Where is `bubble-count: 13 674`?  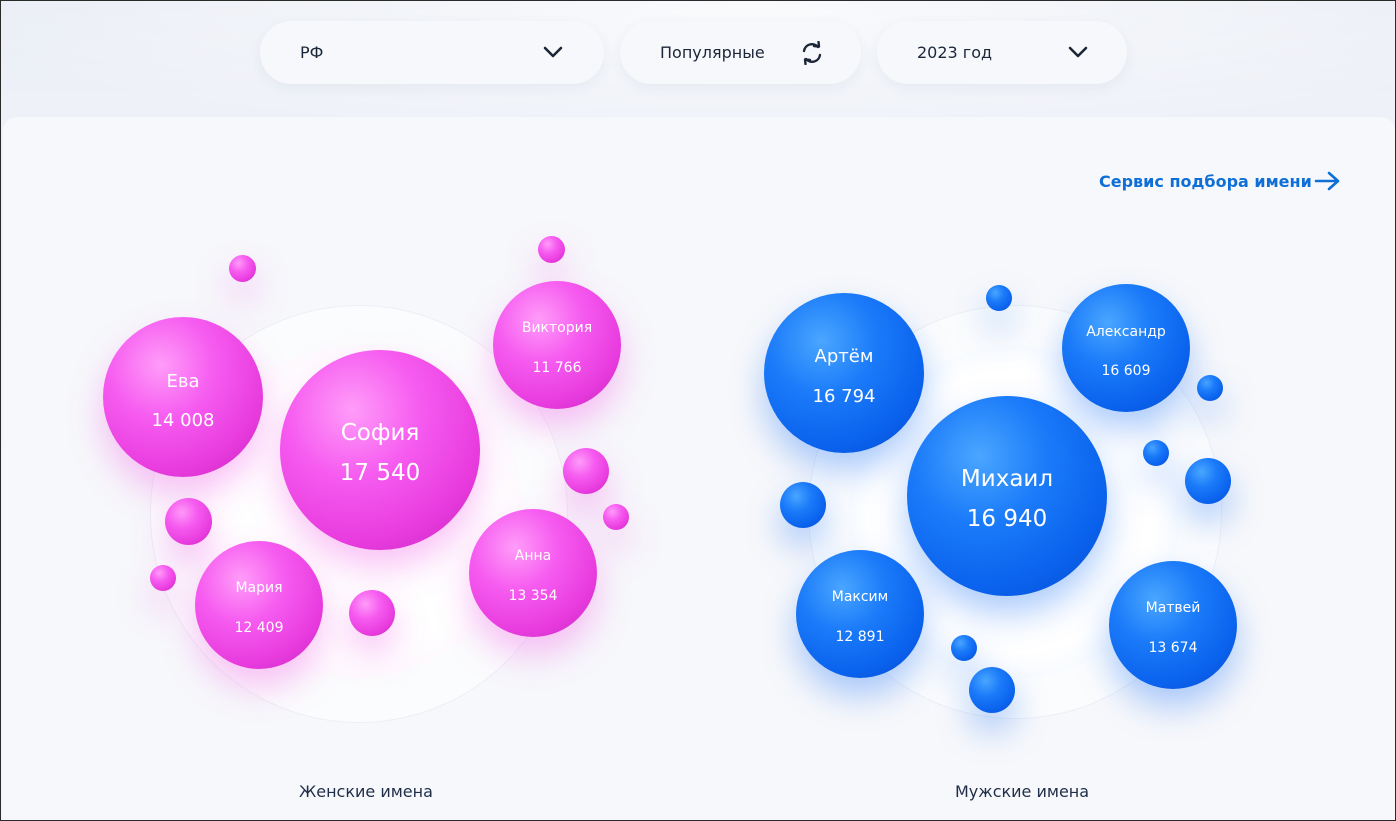
bubble-count: 13 674 is located at coordinates (1173, 648).